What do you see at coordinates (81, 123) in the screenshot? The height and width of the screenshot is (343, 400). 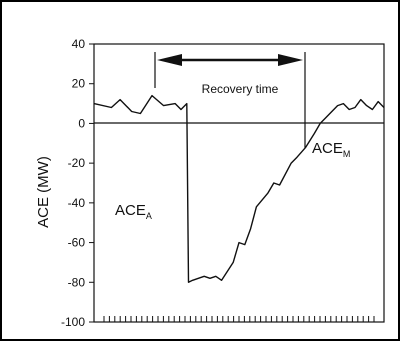 I see `y-tick-label: 0` at bounding box center [81, 123].